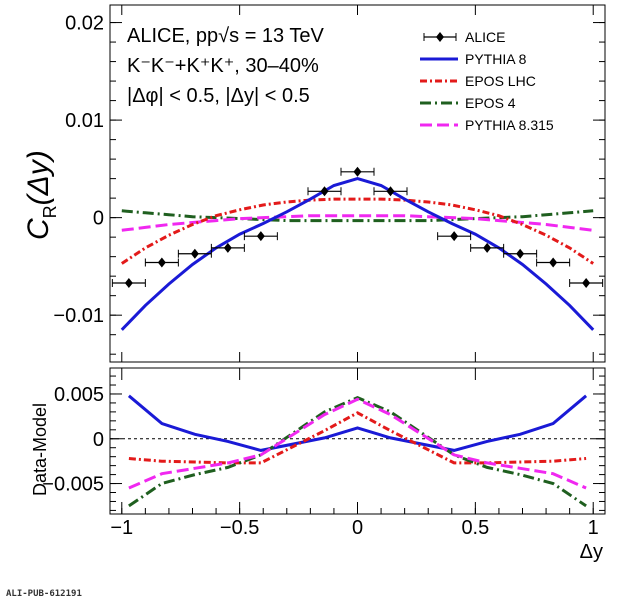  What do you see at coordinates (84, 24) in the screenshot?
I see `top-ytick-label: 0.02` at bounding box center [84, 24].